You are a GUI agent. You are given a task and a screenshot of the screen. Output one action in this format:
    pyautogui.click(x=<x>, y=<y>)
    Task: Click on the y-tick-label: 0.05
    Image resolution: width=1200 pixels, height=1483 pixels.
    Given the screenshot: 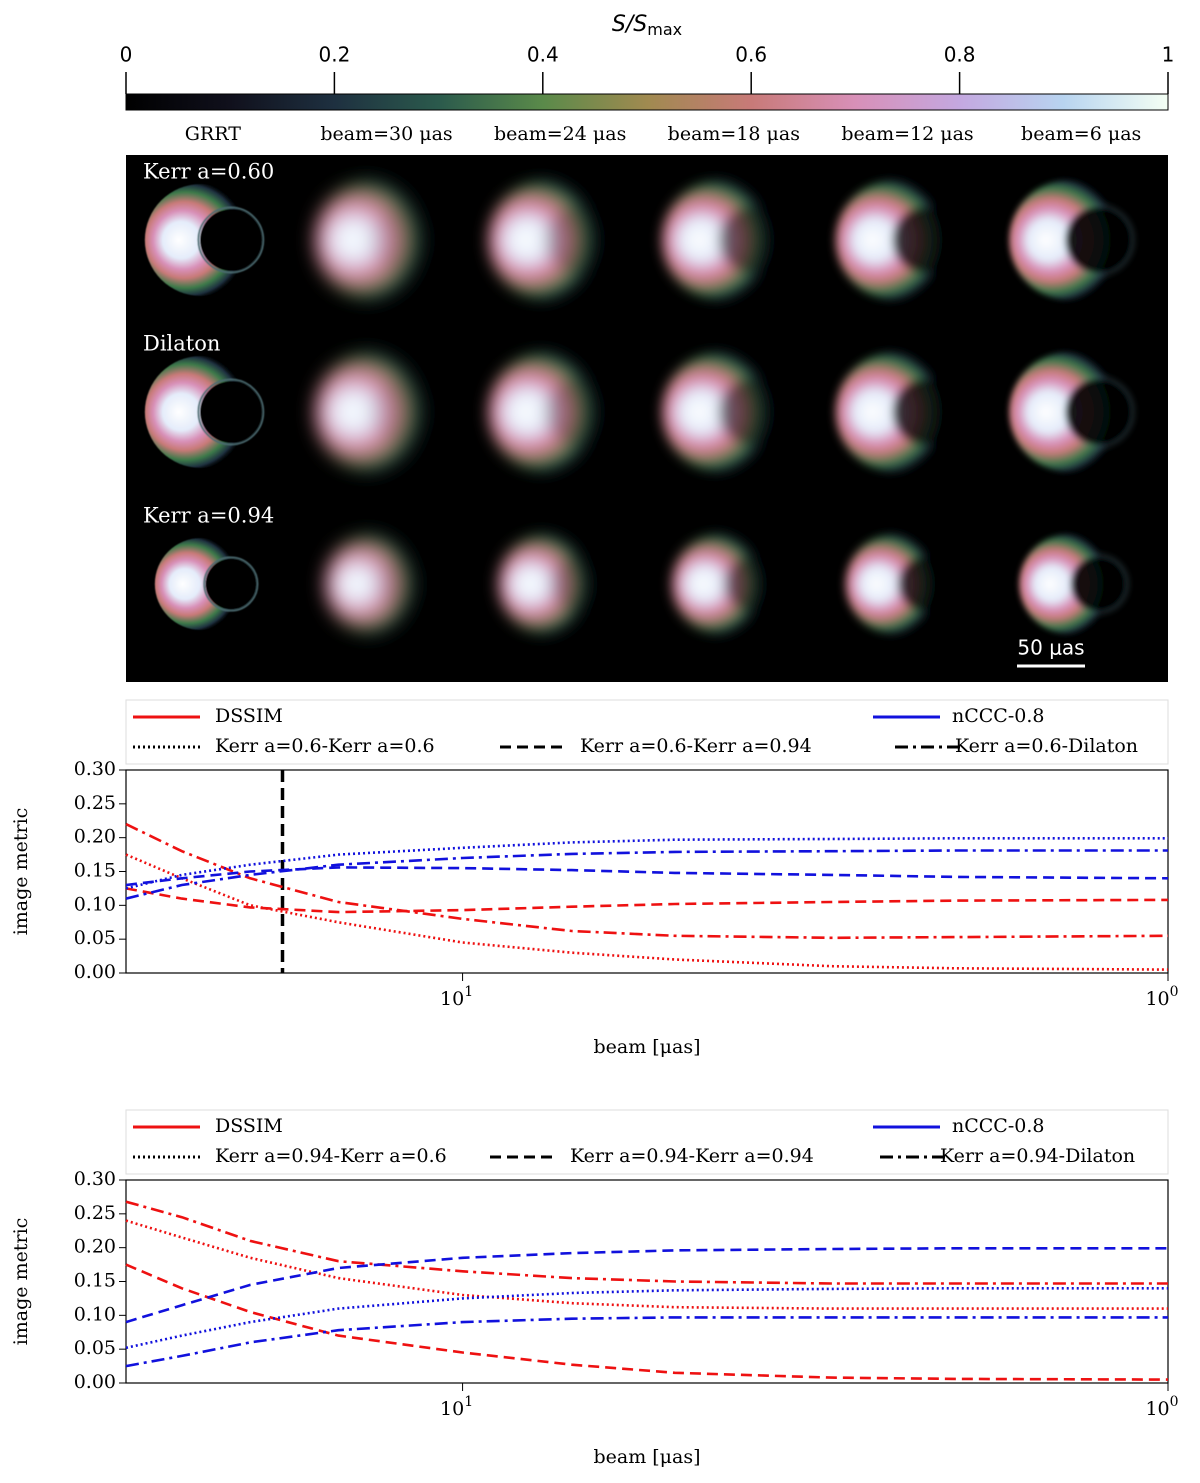 What is the action you would take?
    pyautogui.click(x=95, y=1348)
    